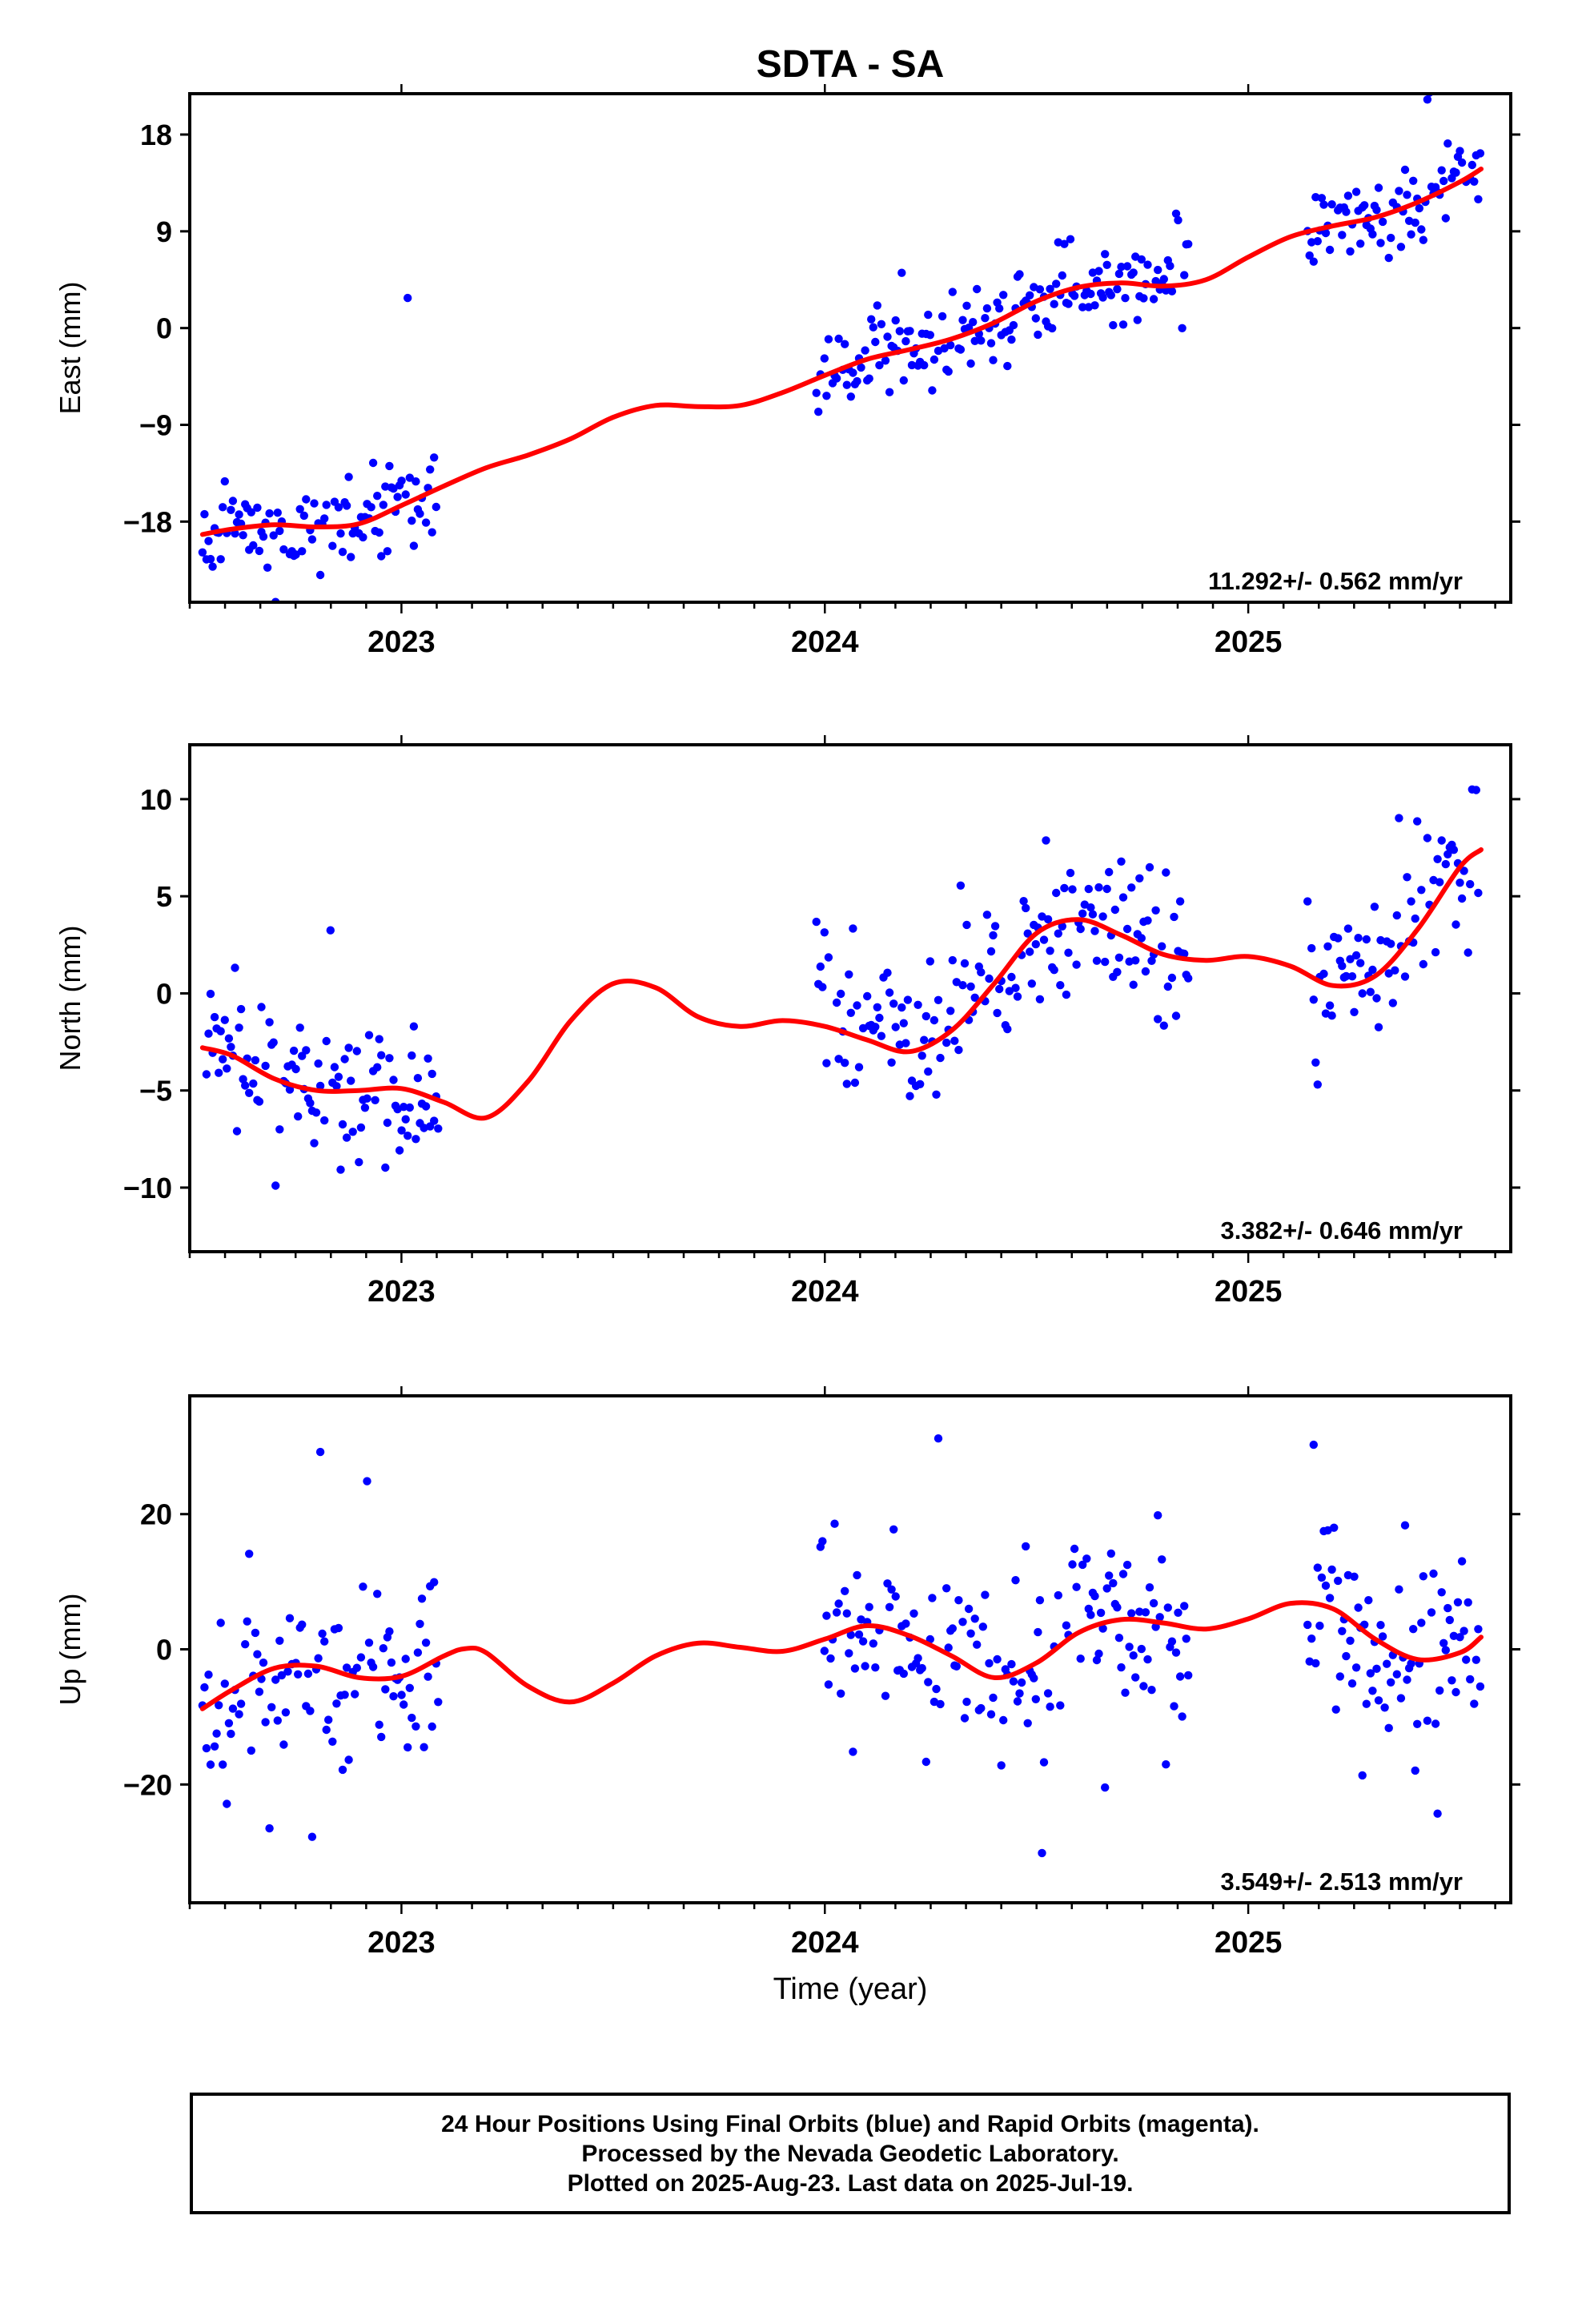 The image size is (1582, 2324). I want to click on east-rate-label: 11.292+/- 0.562 mm/yr, so click(1335, 581).